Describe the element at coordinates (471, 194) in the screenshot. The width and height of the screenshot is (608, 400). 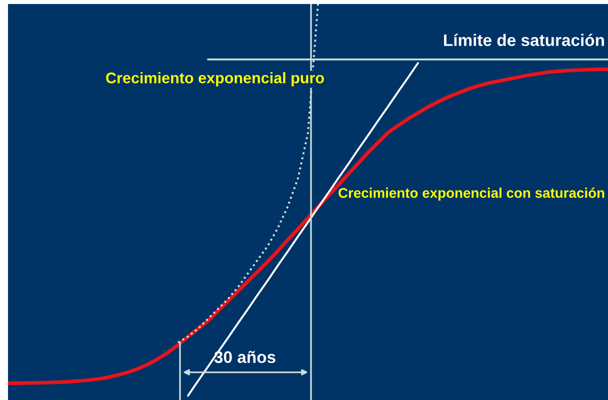
I see `annotation: Crecimiento exponencial con saturación` at that location.